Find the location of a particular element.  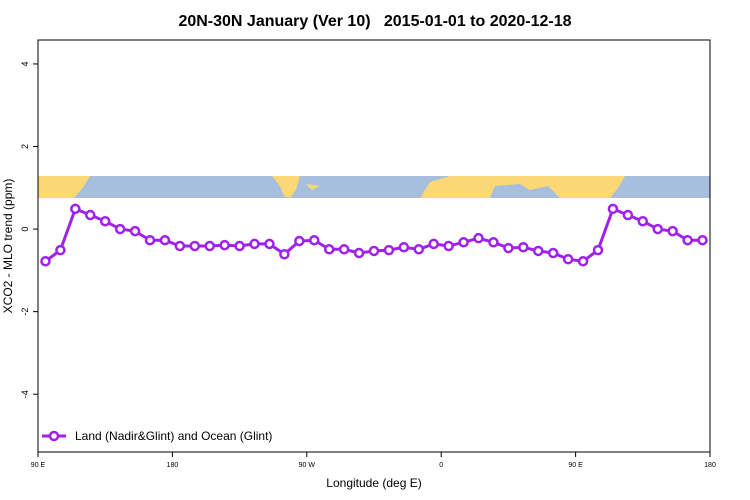

y-tick-label: -4 is located at coordinates (25, 394).